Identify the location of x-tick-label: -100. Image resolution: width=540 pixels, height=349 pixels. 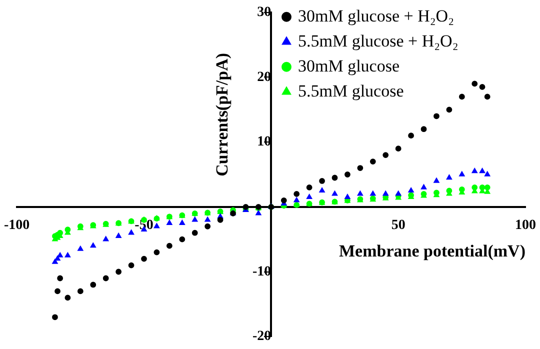
(17, 225).